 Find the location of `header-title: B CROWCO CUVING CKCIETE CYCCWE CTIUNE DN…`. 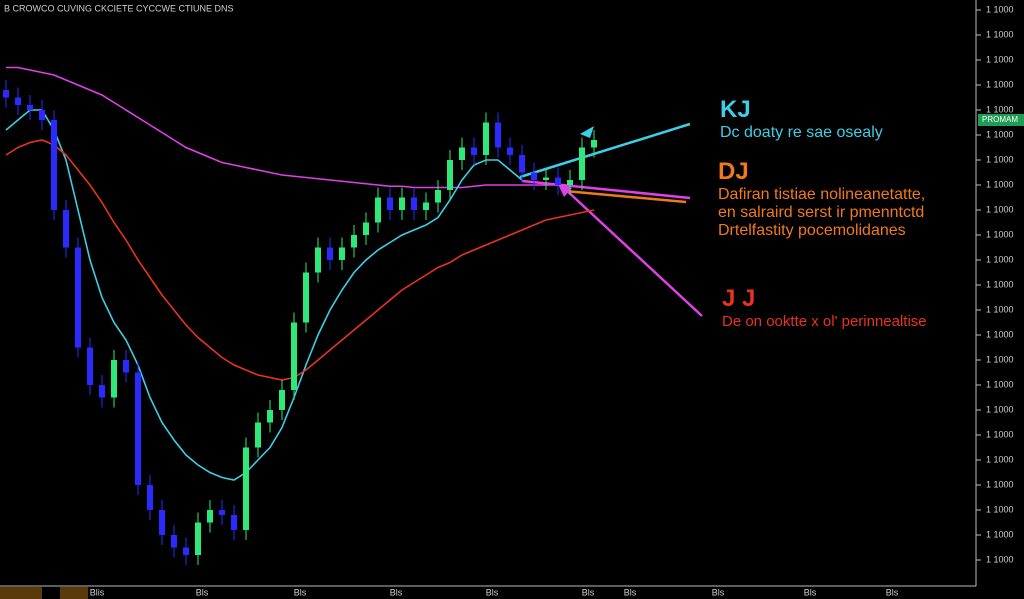

header-title: B CROWCO CUVING CKCIETE CYCCWE CTIUNE DN… is located at coordinates (119, 8).